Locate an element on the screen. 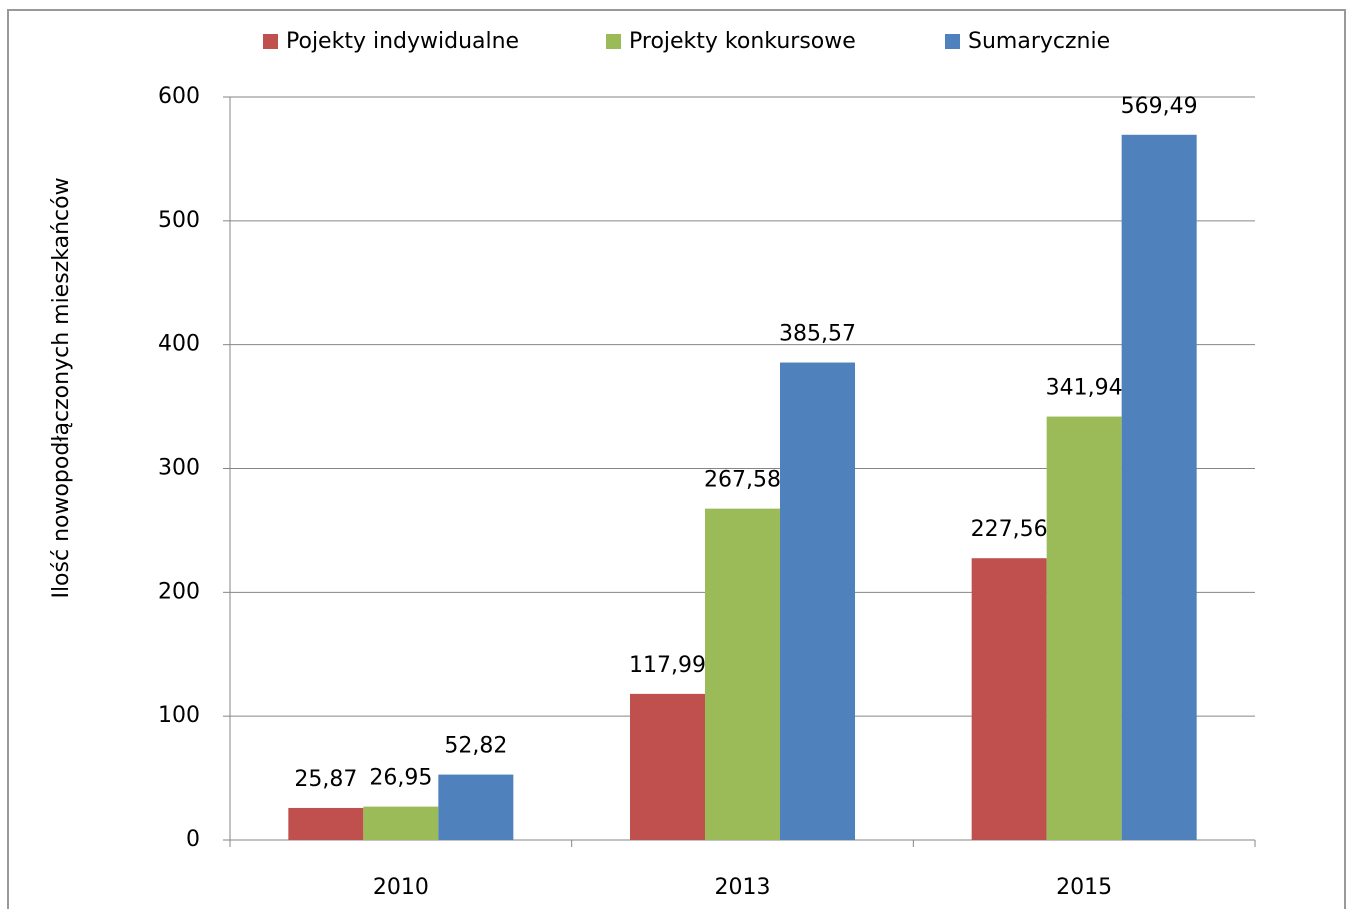  y-tick-label: 300 is located at coordinates (179, 468).